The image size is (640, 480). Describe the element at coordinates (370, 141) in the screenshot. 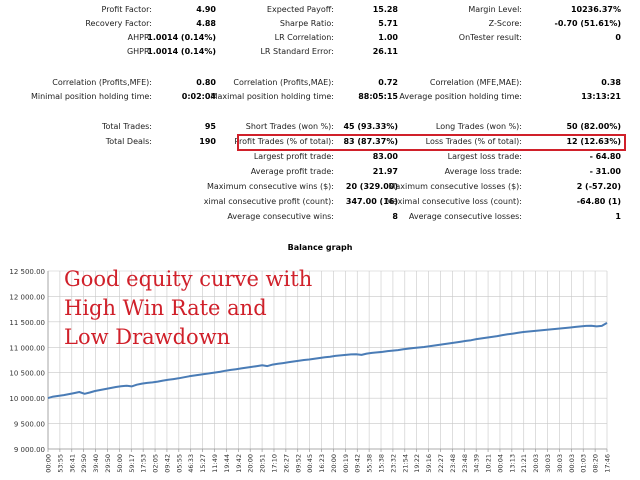

I see `stat-value: 83 (87.37%)` at that location.